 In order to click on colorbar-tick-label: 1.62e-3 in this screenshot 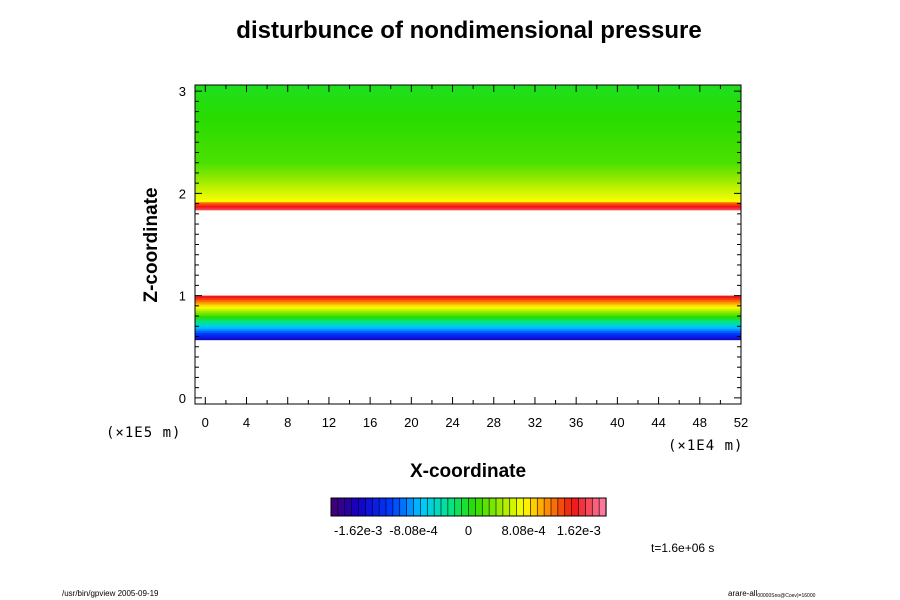, I will do `click(579, 530)`.